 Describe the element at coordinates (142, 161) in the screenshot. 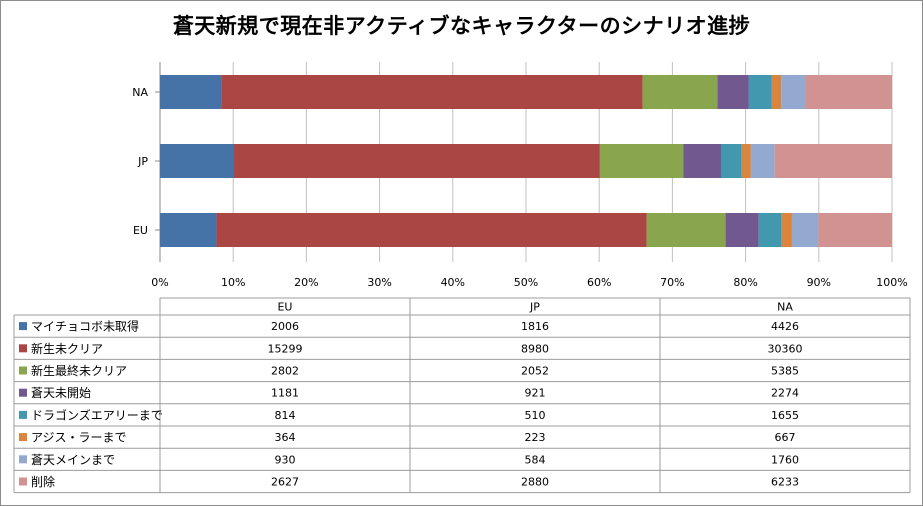

I see `category-label-jp: JP` at that location.